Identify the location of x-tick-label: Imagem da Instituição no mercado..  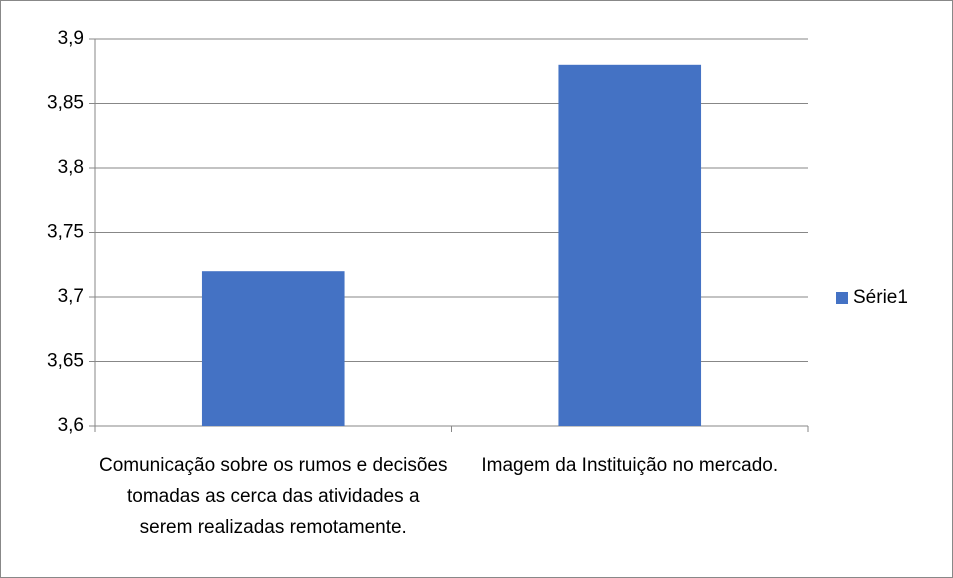
(630, 465).